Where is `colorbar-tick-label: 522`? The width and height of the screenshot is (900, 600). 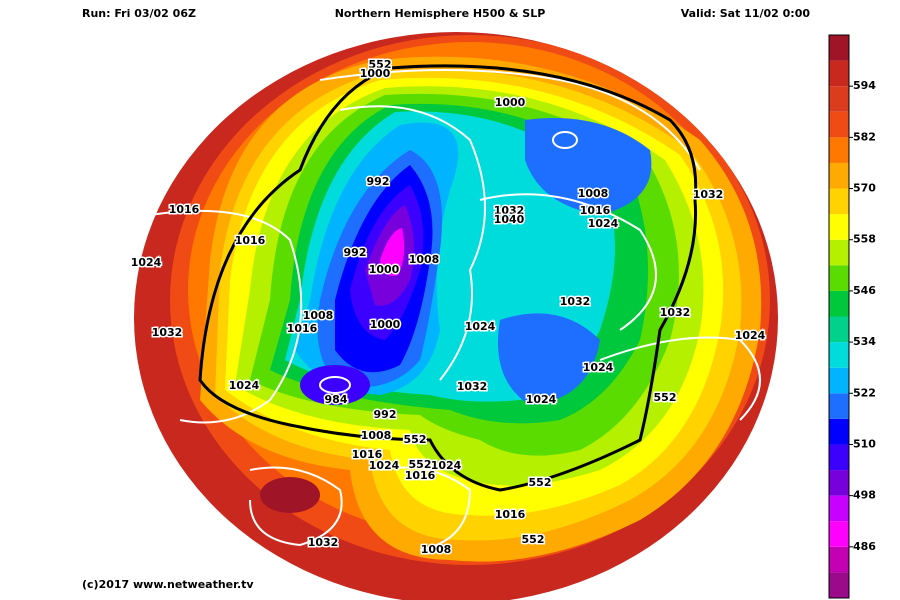
colorbar-tick-label: 522 is located at coordinates (864, 392).